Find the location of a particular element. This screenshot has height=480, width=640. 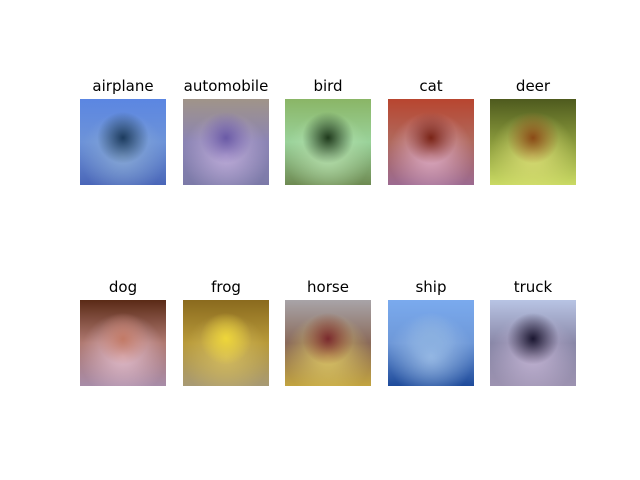

class-label: bird is located at coordinates (328, 86).